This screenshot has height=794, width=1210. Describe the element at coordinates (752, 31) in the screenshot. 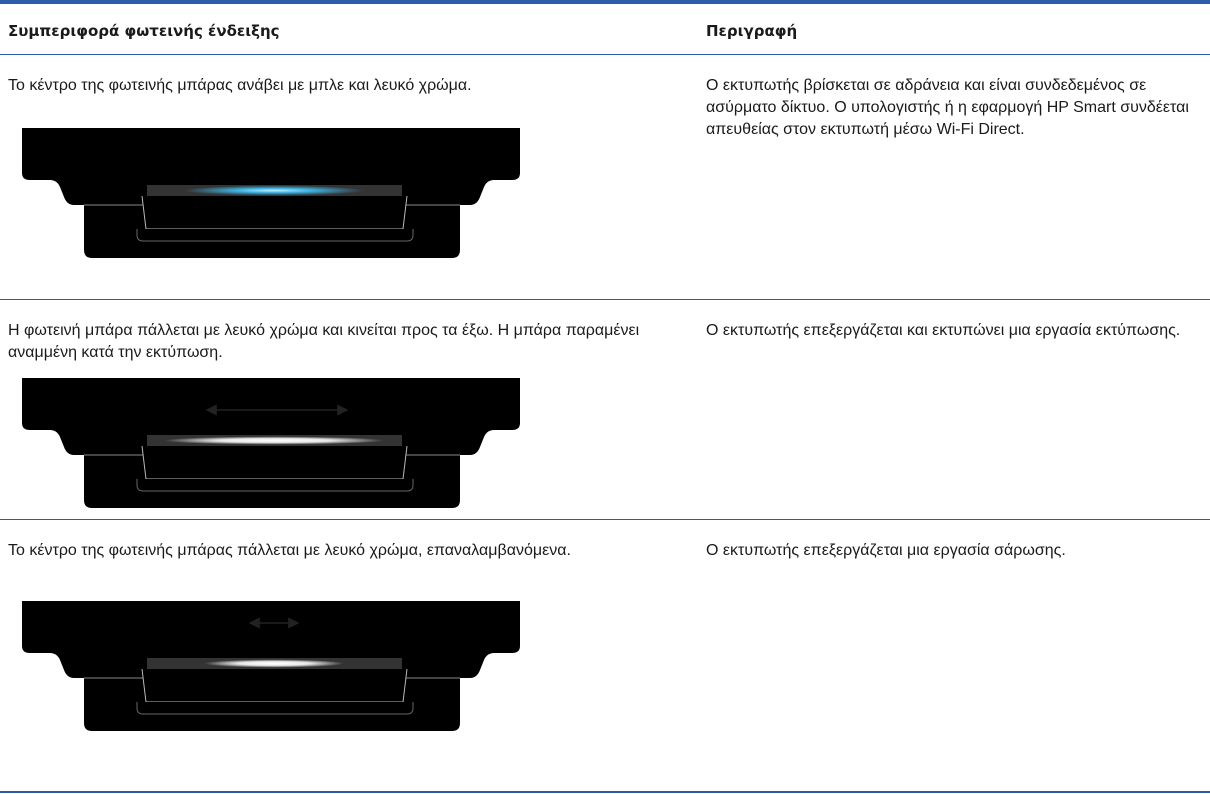

I see `header-cell: Περιγραφή` at that location.